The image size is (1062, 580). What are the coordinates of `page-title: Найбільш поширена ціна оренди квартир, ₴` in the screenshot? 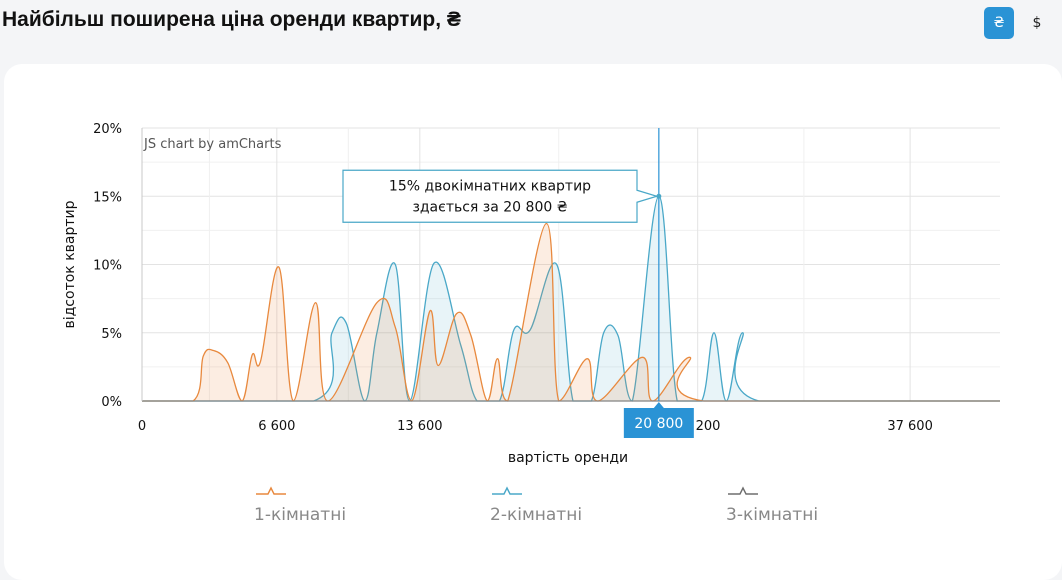 It's located at (231, 19).